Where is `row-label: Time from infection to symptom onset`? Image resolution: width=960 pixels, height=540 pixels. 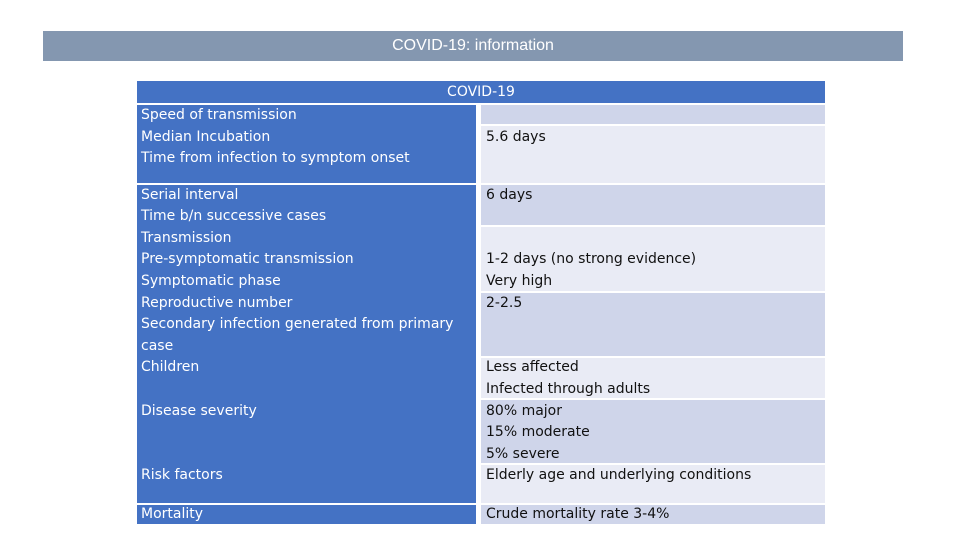
row-label: Time from infection to symptom onset is located at coordinates (275, 158).